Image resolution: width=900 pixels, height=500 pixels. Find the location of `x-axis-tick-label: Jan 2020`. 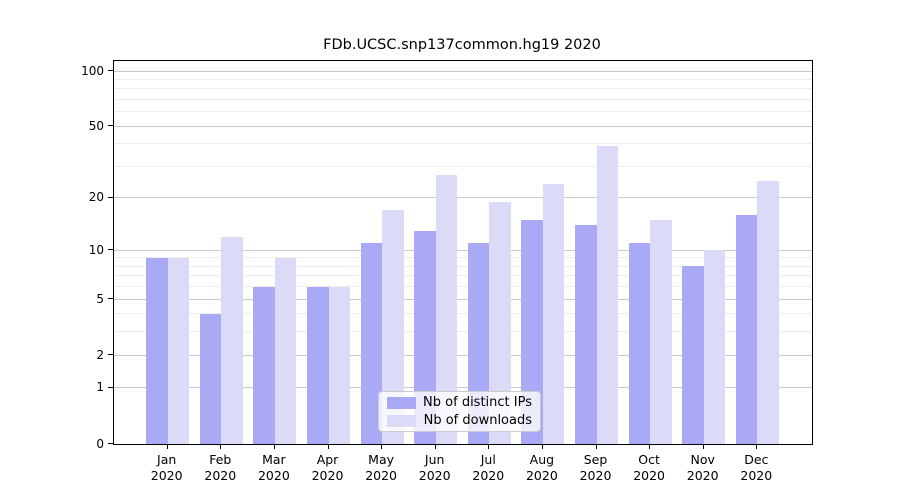

x-axis-tick-label: Jan 2020 is located at coordinates (166, 467).